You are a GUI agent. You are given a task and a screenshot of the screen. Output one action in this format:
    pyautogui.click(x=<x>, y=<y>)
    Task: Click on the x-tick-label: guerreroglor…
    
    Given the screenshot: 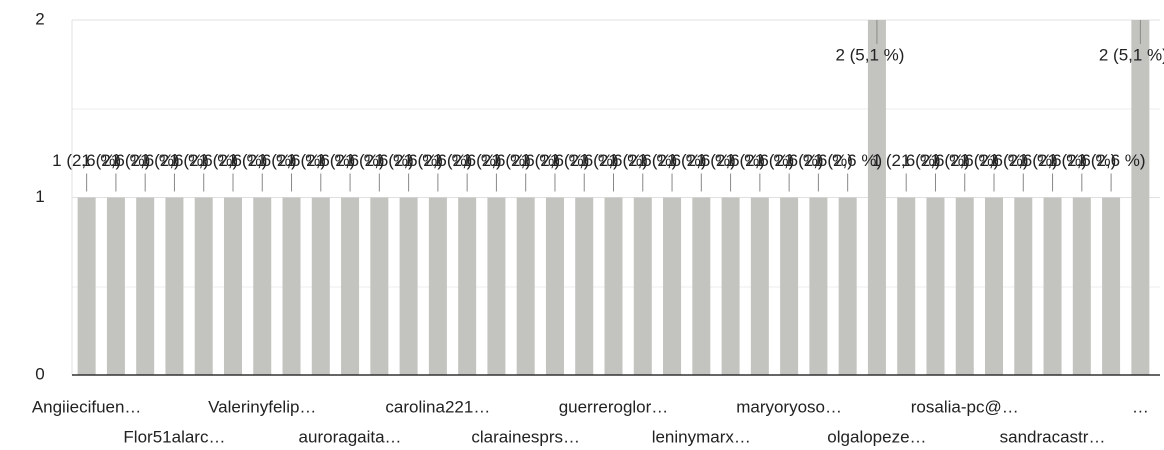 What is the action you would take?
    pyautogui.click(x=614, y=406)
    